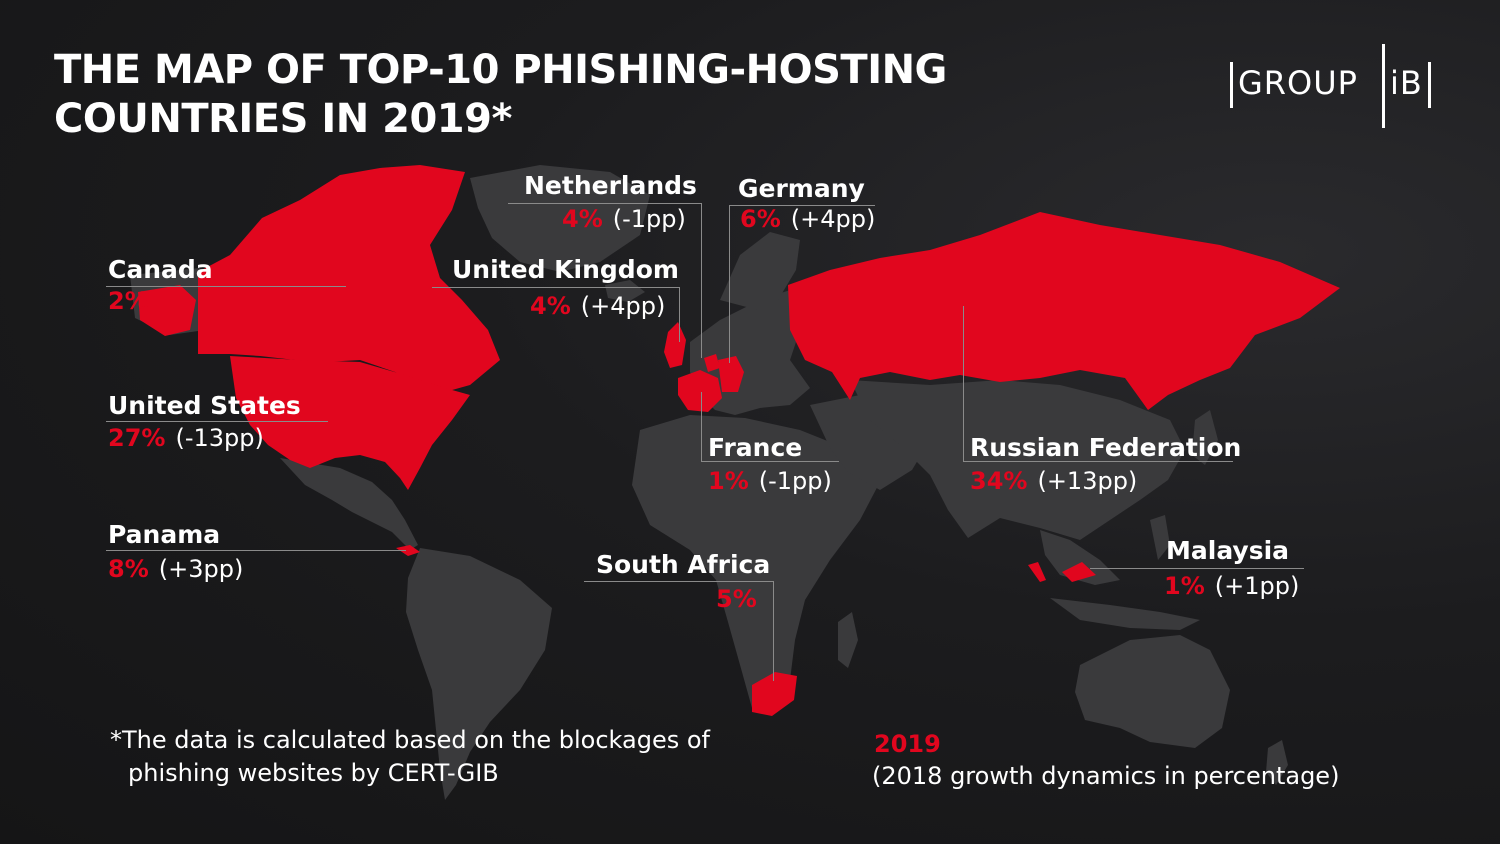 The image size is (1500, 844). Describe the element at coordinates (1228, 550) in the screenshot. I see `label-malaysia: Malaysia` at that location.